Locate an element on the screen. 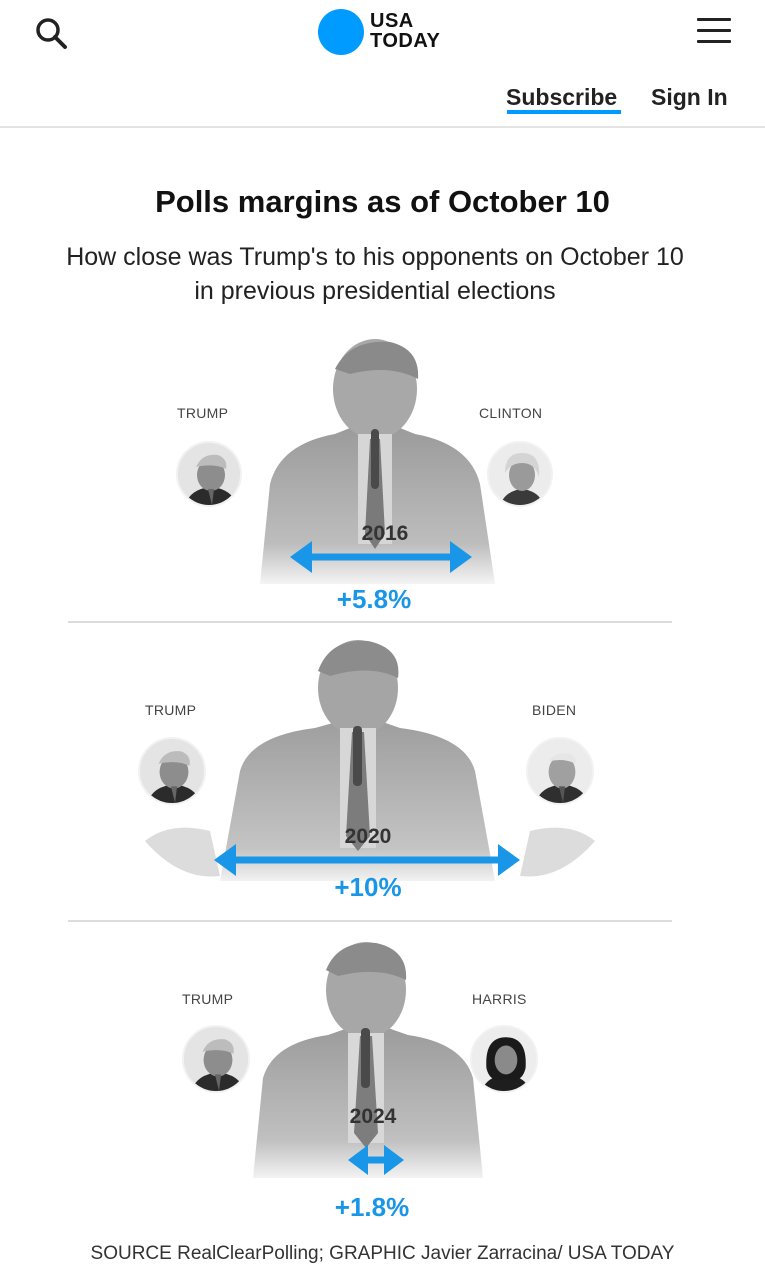 The height and width of the screenshot is (1280, 765). year-label: 2024 is located at coordinates (373, 1116).